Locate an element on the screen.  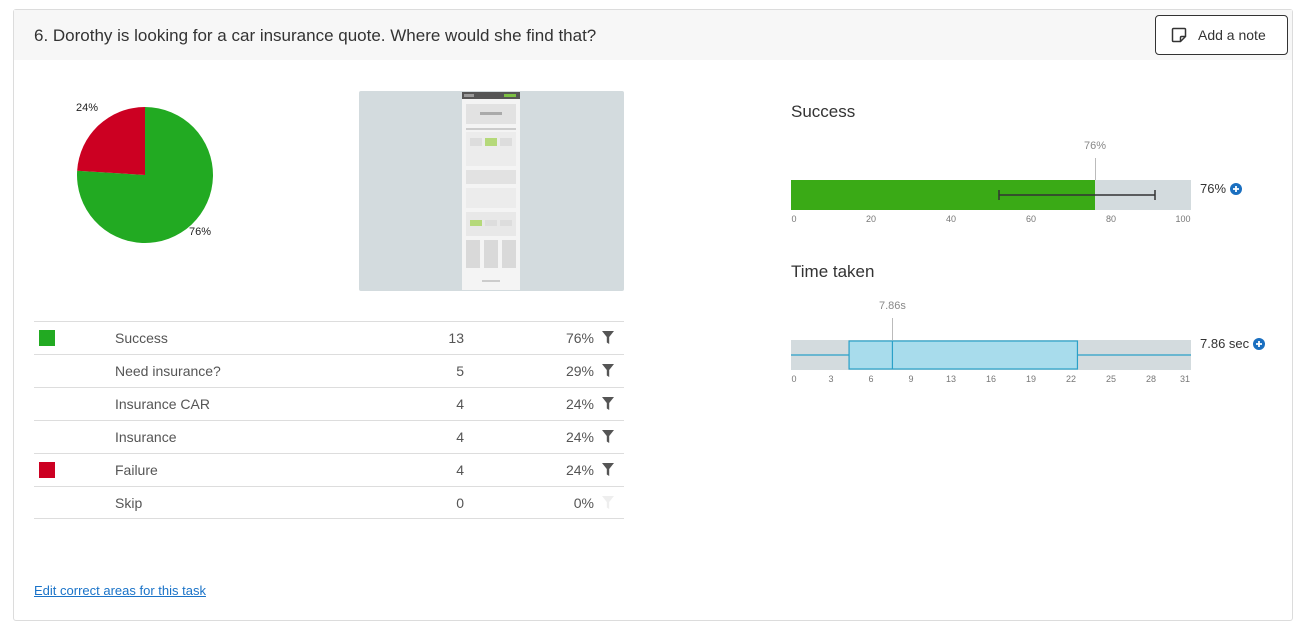
note-icon is located at coordinates (1179, 35).